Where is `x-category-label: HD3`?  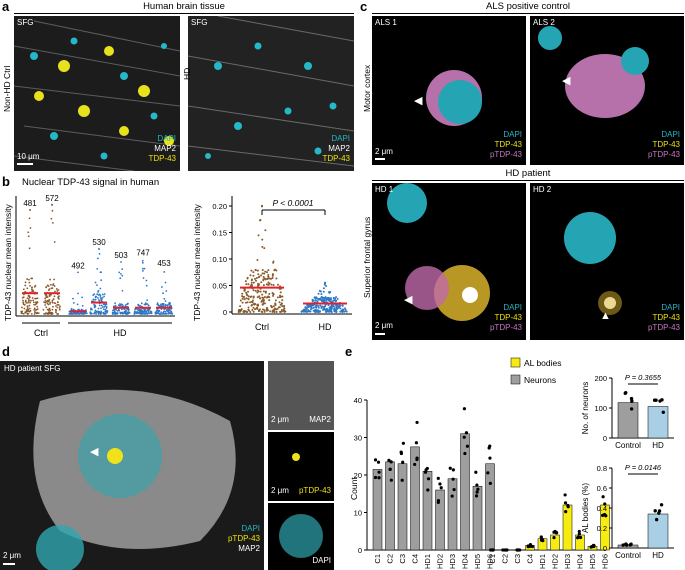 x-category-label: HD3 is located at coordinates (567, 561).